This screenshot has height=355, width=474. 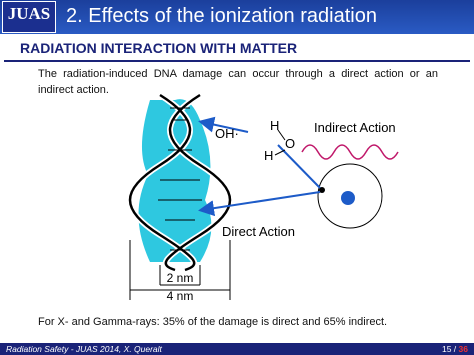 I want to click on base-pairs, so click(x=180, y=179).